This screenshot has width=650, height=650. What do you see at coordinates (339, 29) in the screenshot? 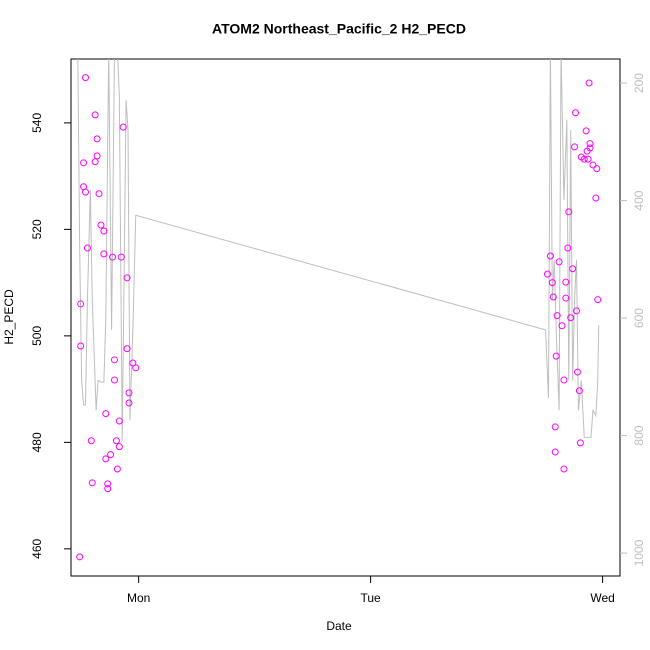
I see `chart-title: ATOM2 Northeast_Pacific_2 H2_PECD` at bounding box center [339, 29].